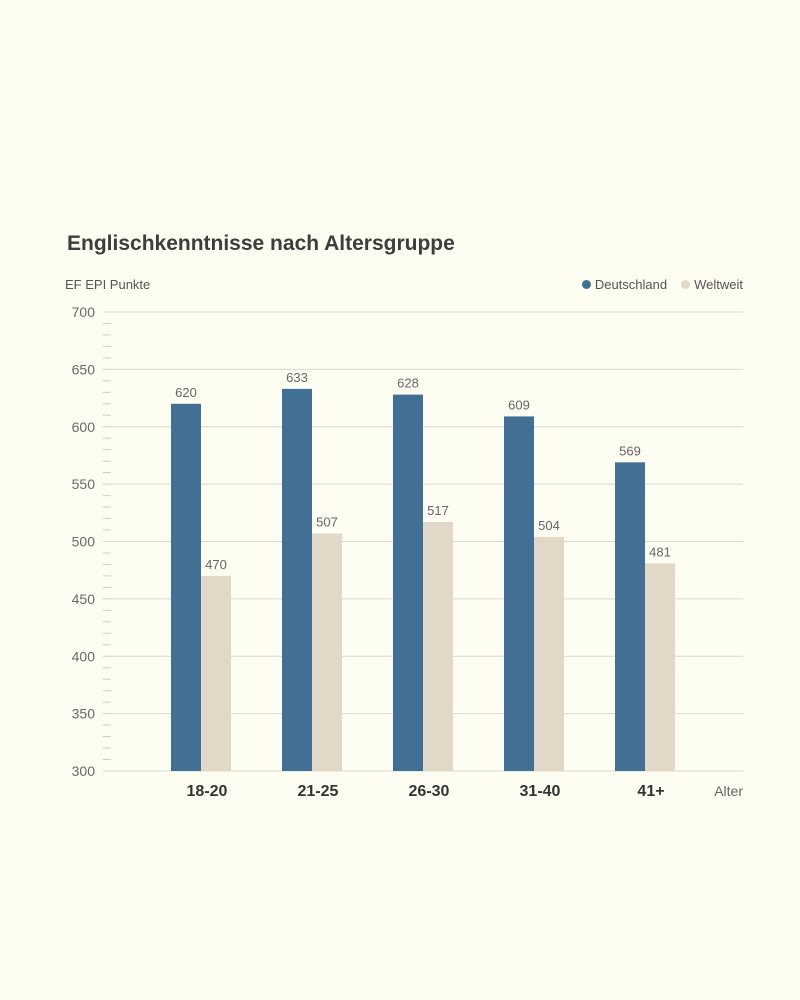 The height and width of the screenshot is (1000, 800). I want to click on data-label-deutschland-41+: 569, so click(630, 450).